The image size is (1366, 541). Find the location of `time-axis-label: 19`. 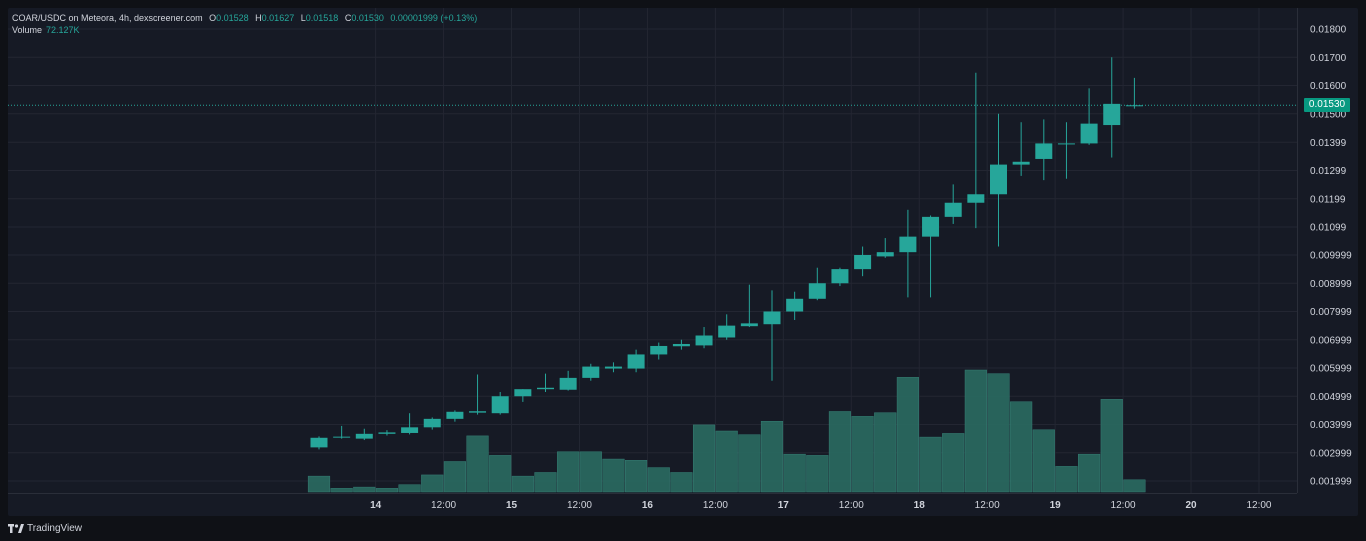

time-axis-label: 19 is located at coordinates (1056, 505).